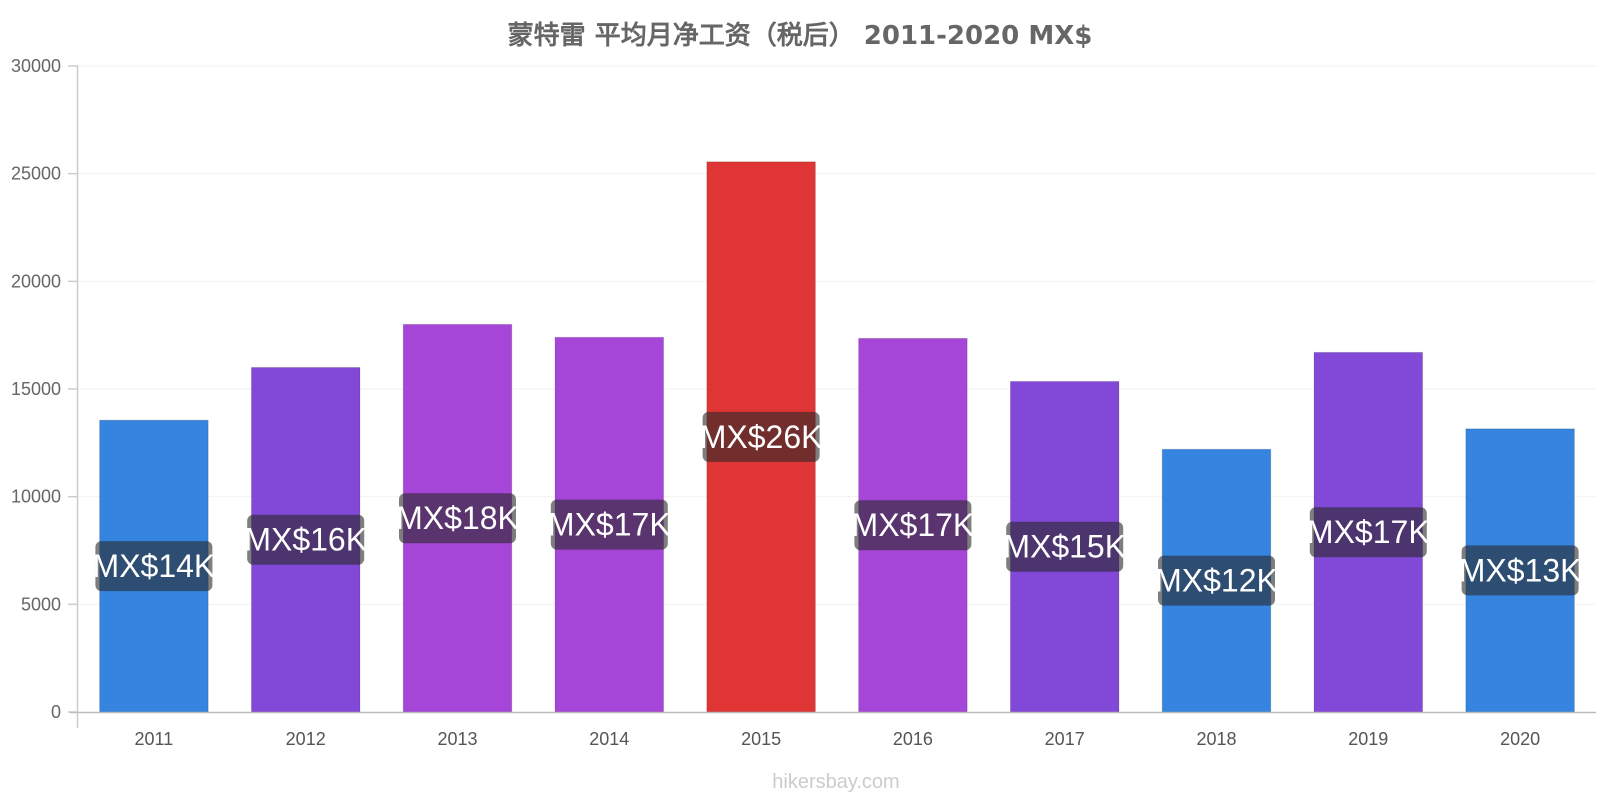 The image size is (1600, 800). I want to click on x-tick-label: 2017, so click(1065, 739).